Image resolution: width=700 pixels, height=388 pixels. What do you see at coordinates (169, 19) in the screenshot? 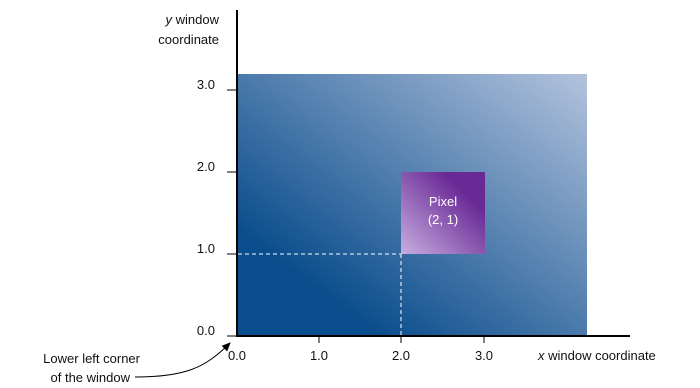
I see `y-axis-variable: y` at bounding box center [169, 19].